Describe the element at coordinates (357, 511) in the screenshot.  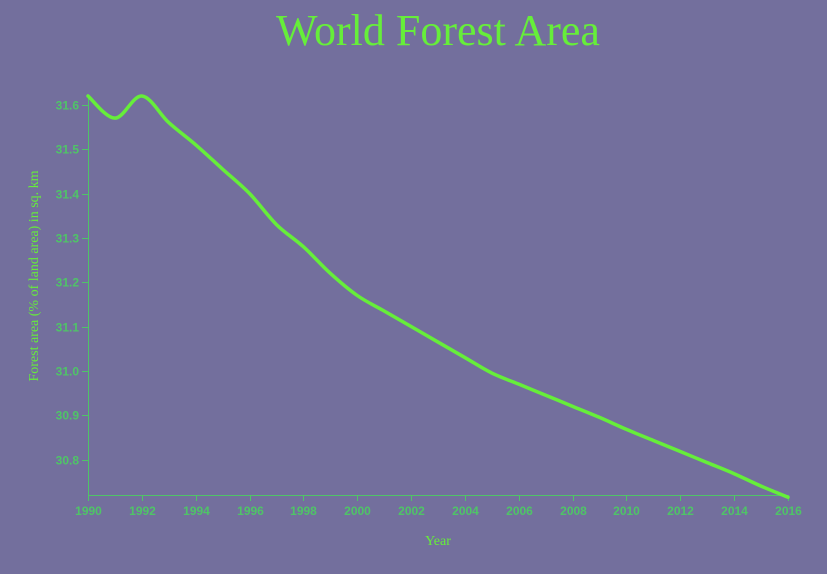
I see `x-tick-label: 2000` at that location.